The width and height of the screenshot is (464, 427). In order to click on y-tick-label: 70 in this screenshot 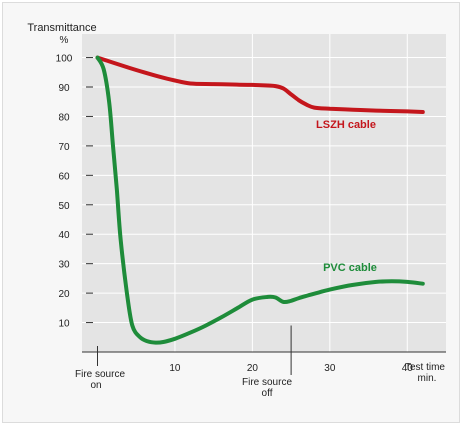, I will do `click(64, 147)`.